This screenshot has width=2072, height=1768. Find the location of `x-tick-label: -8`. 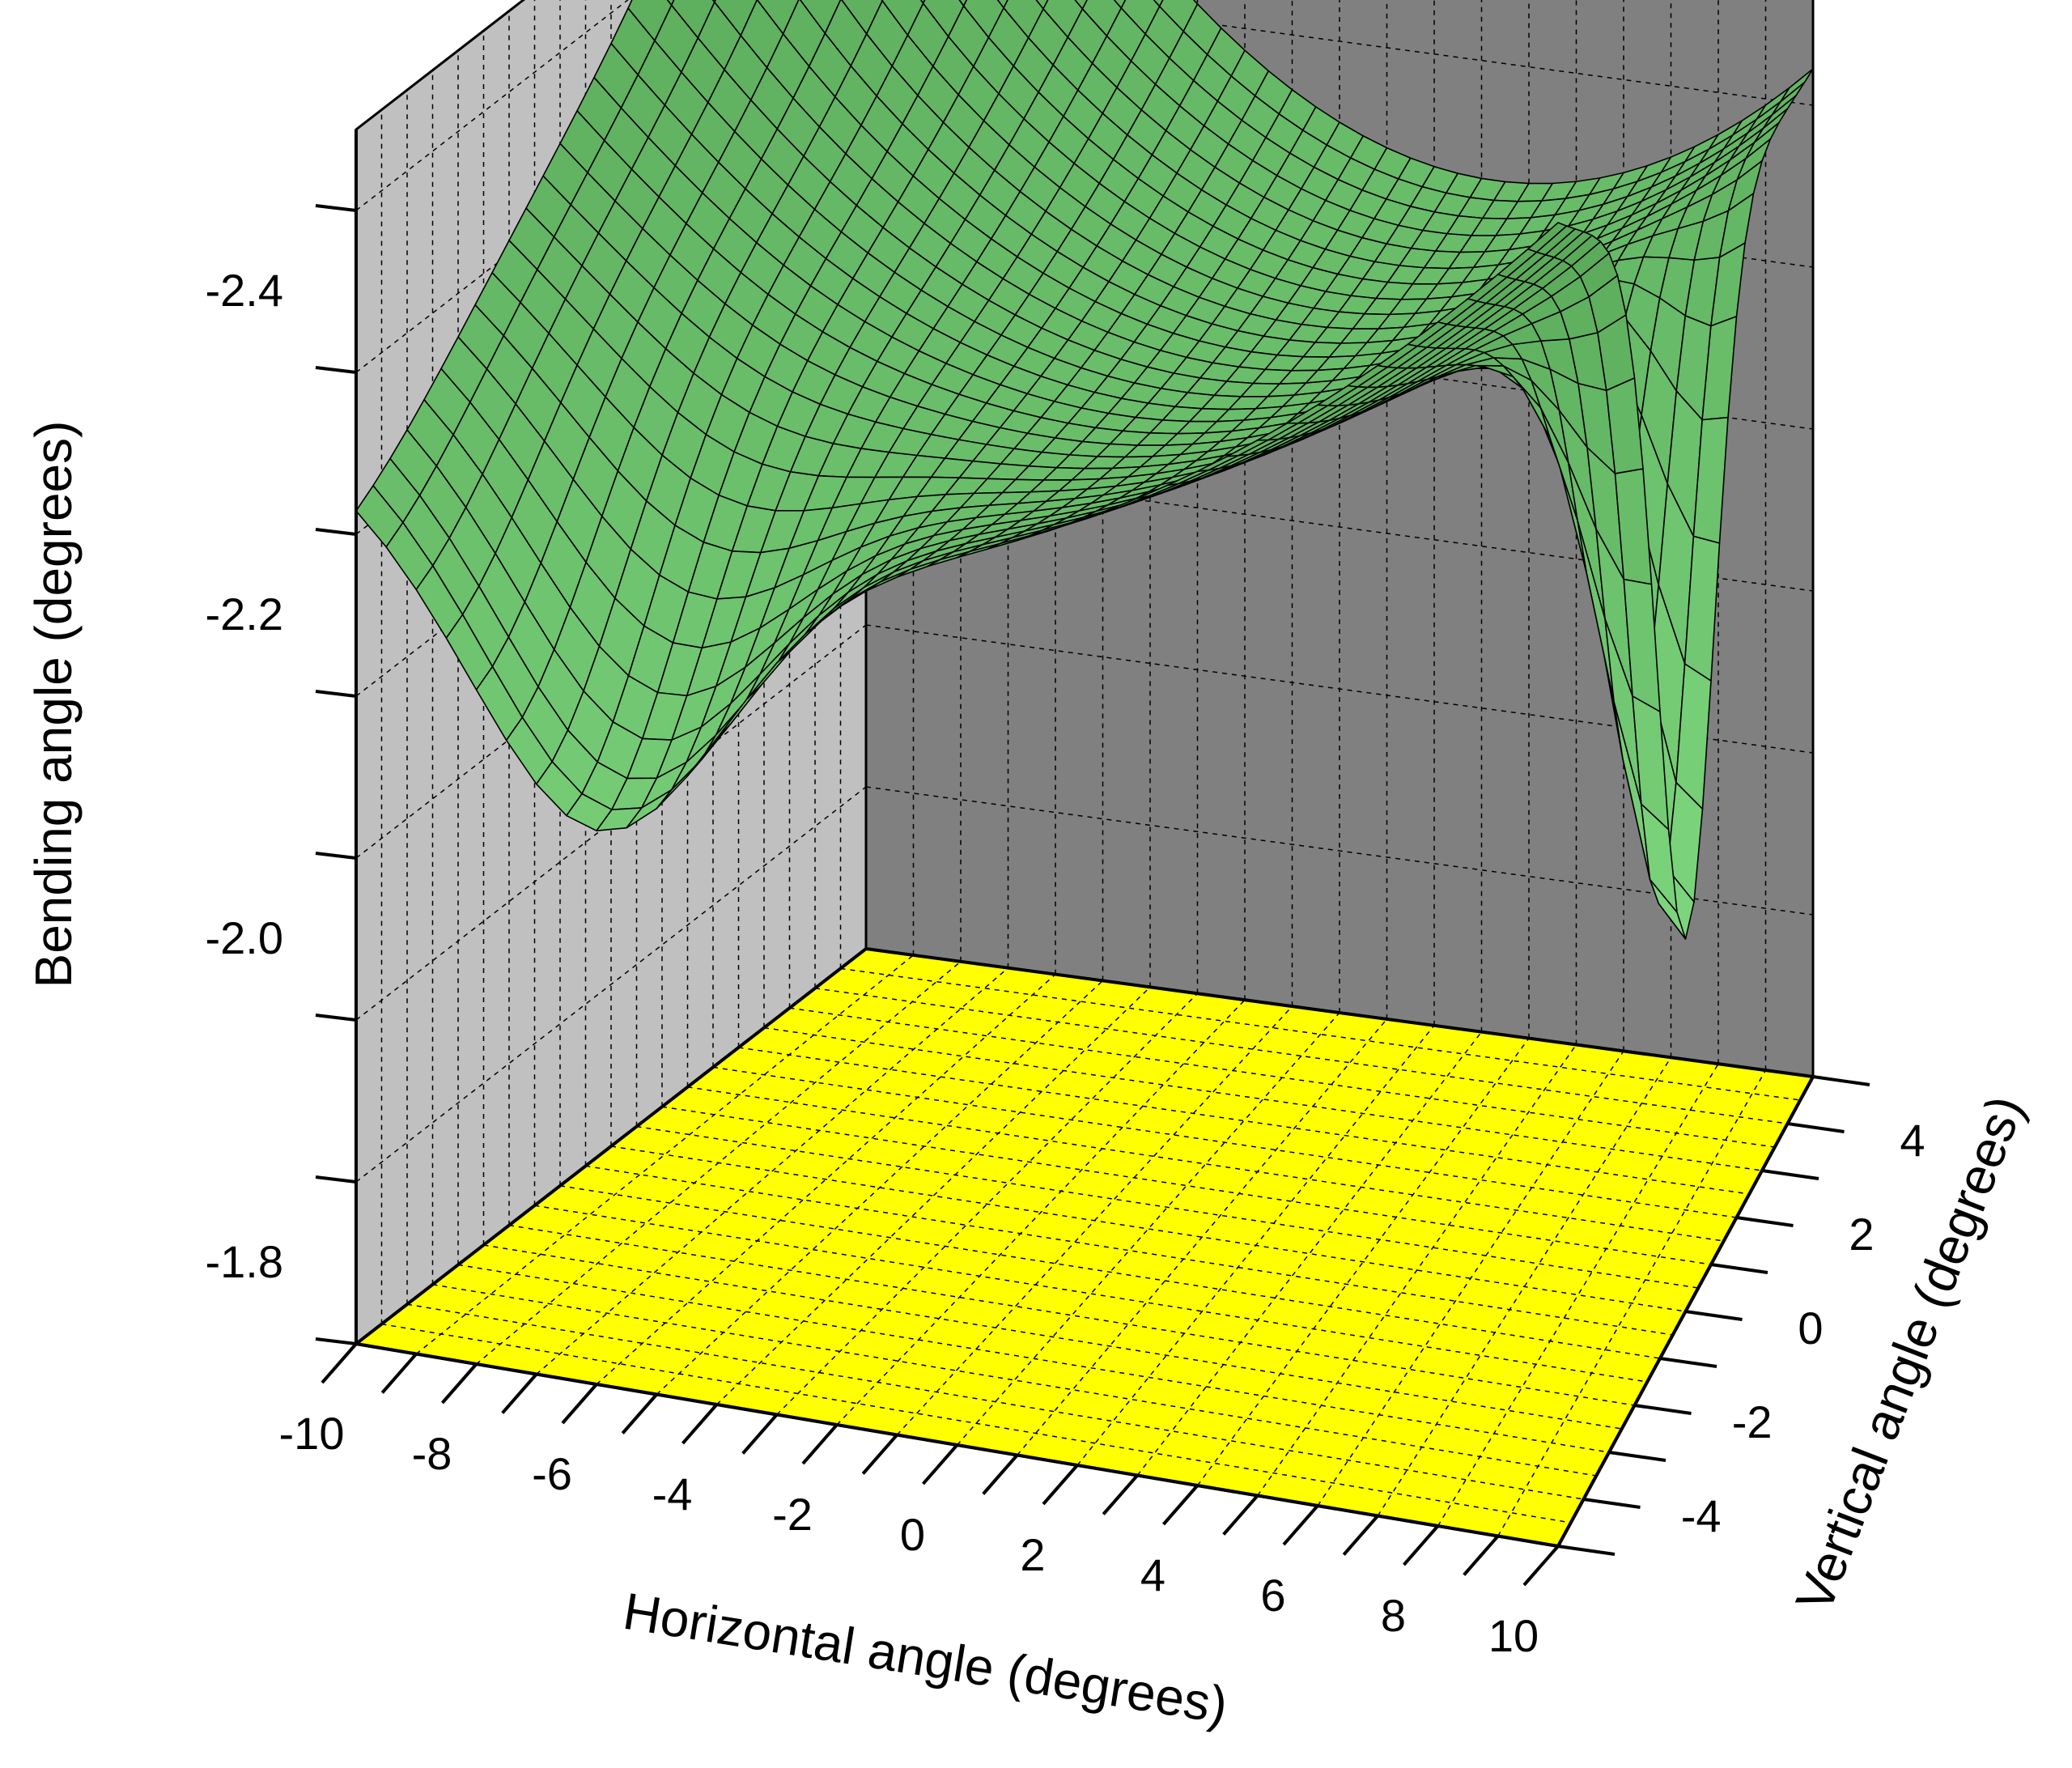

x-tick-label: -8 is located at coordinates (432, 1453).